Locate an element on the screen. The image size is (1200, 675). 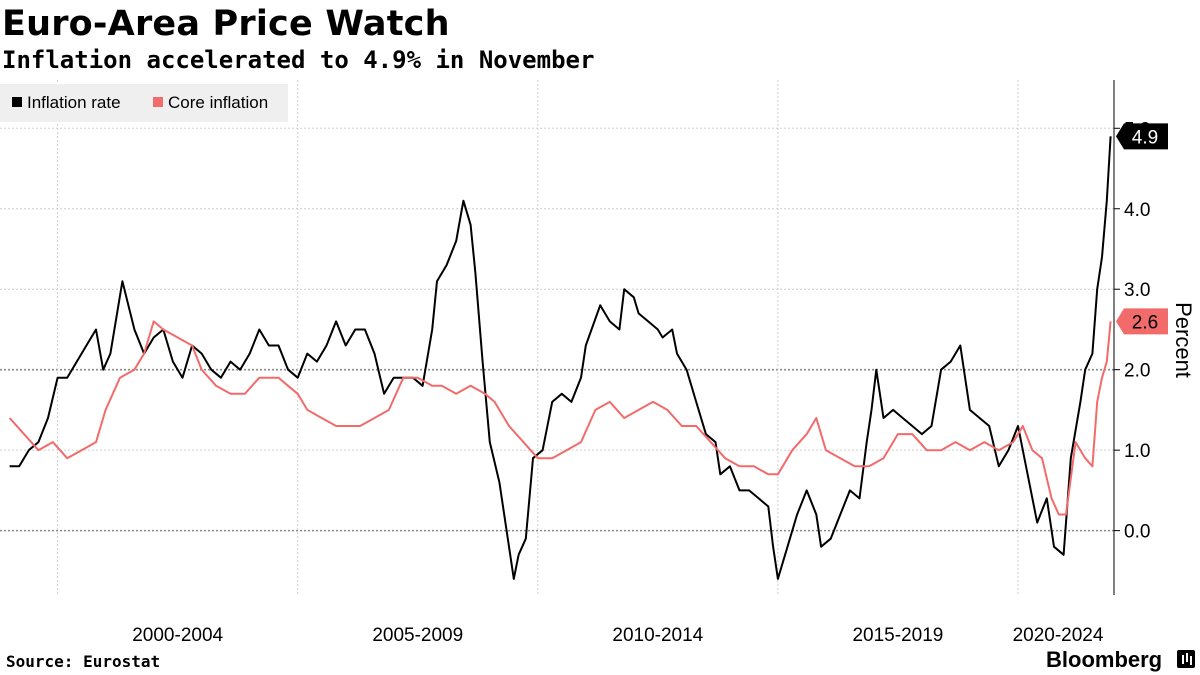
legend-label-core-inflation: Core inflation is located at coordinates (218, 102).